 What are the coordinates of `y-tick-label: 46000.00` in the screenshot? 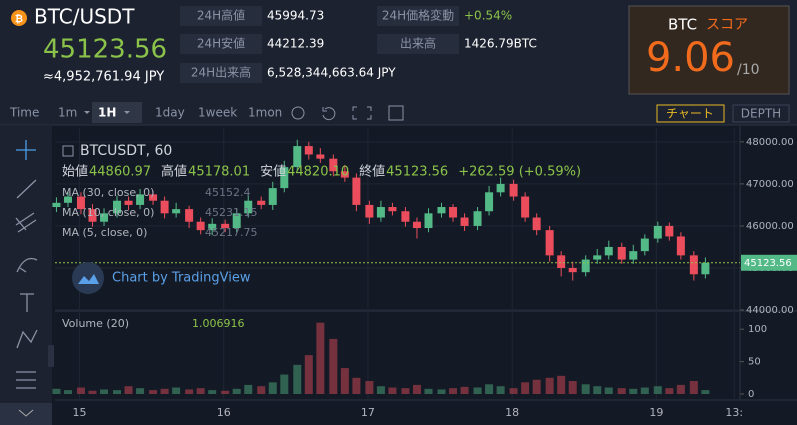 It's located at (770, 226).